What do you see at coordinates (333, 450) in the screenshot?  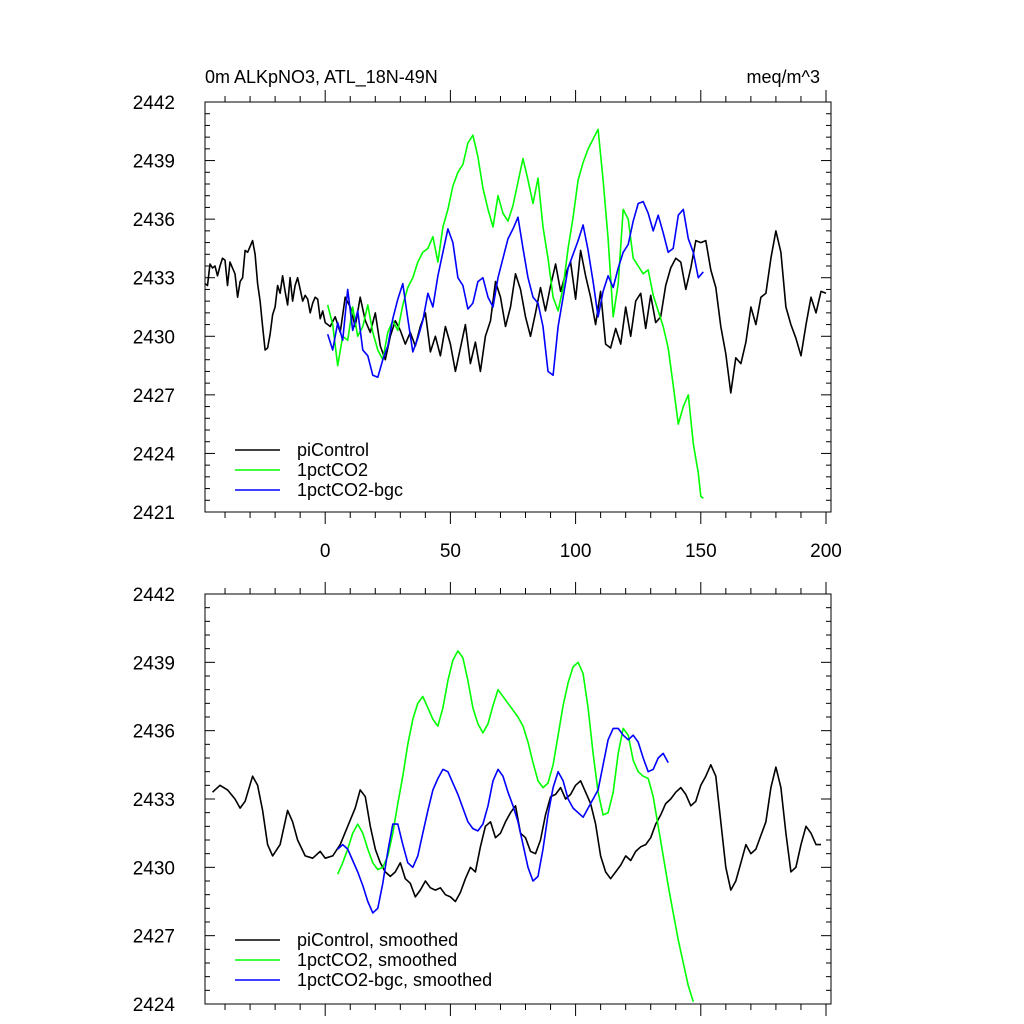 I see `legend-label: piControl` at bounding box center [333, 450].